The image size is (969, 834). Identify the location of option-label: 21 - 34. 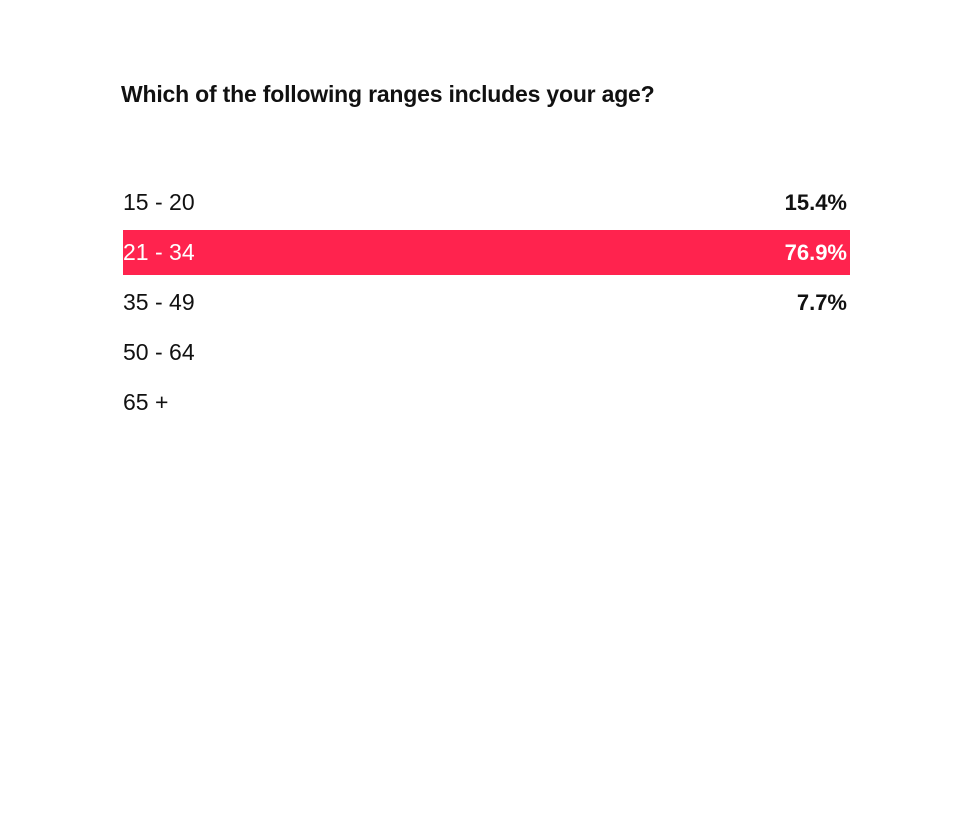
(159, 252).